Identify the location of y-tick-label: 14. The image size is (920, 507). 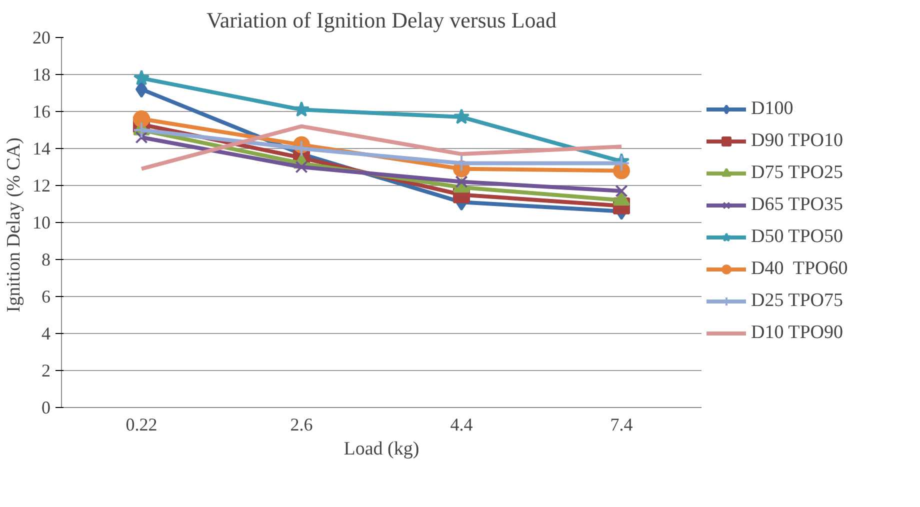
(41, 148).